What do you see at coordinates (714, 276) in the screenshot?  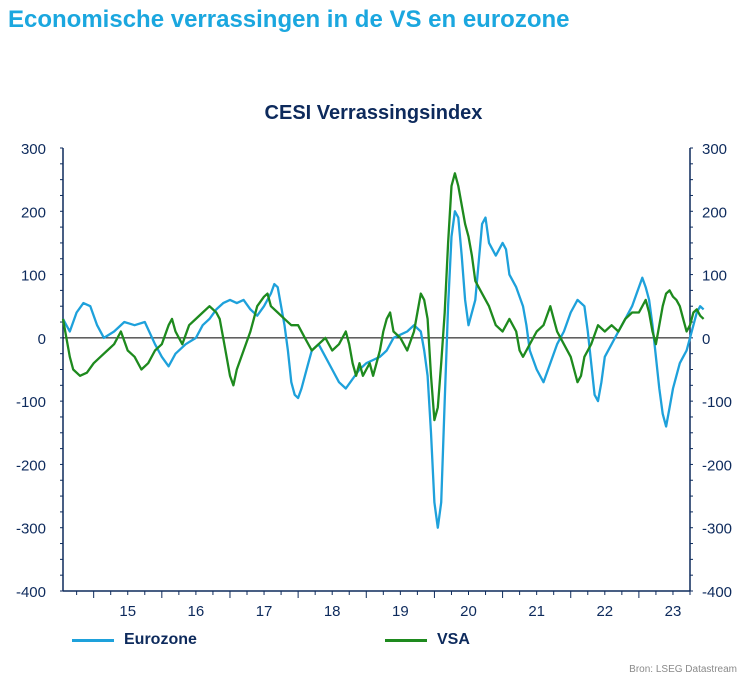 I see `y-tick-label-right: 100` at bounding box center [714, 276].